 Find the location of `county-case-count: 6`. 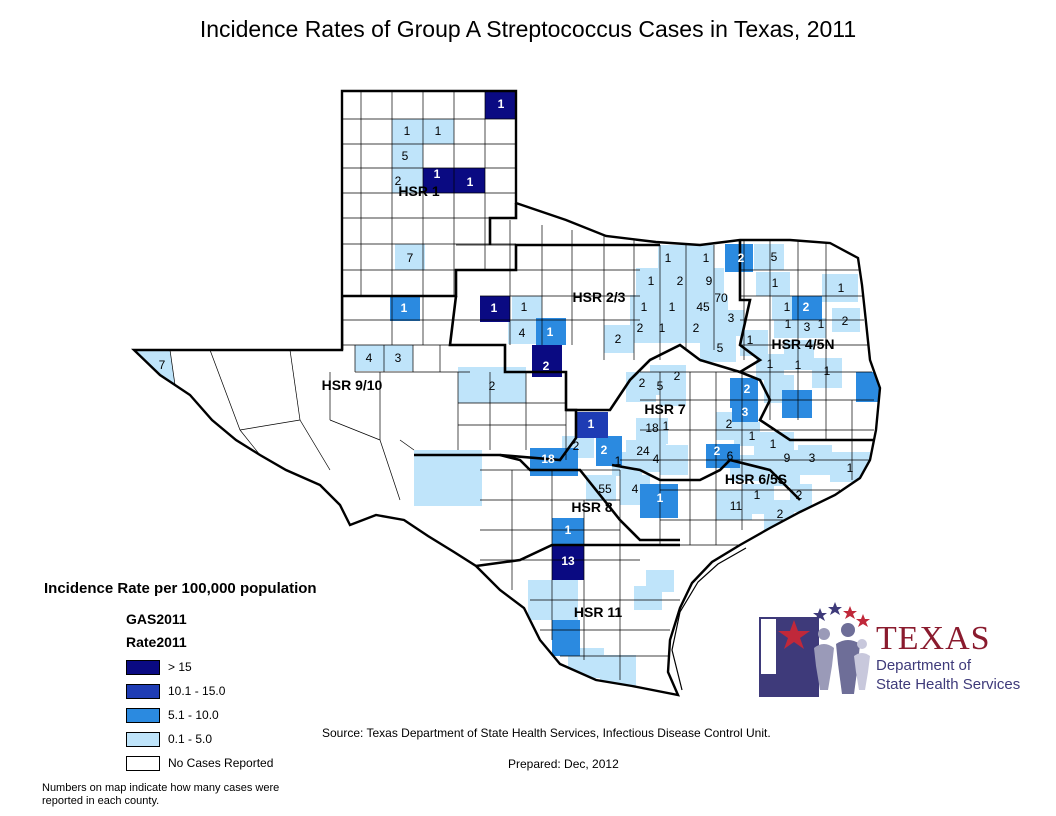

county-case-count: 6 is located at coordinates (730, 456).